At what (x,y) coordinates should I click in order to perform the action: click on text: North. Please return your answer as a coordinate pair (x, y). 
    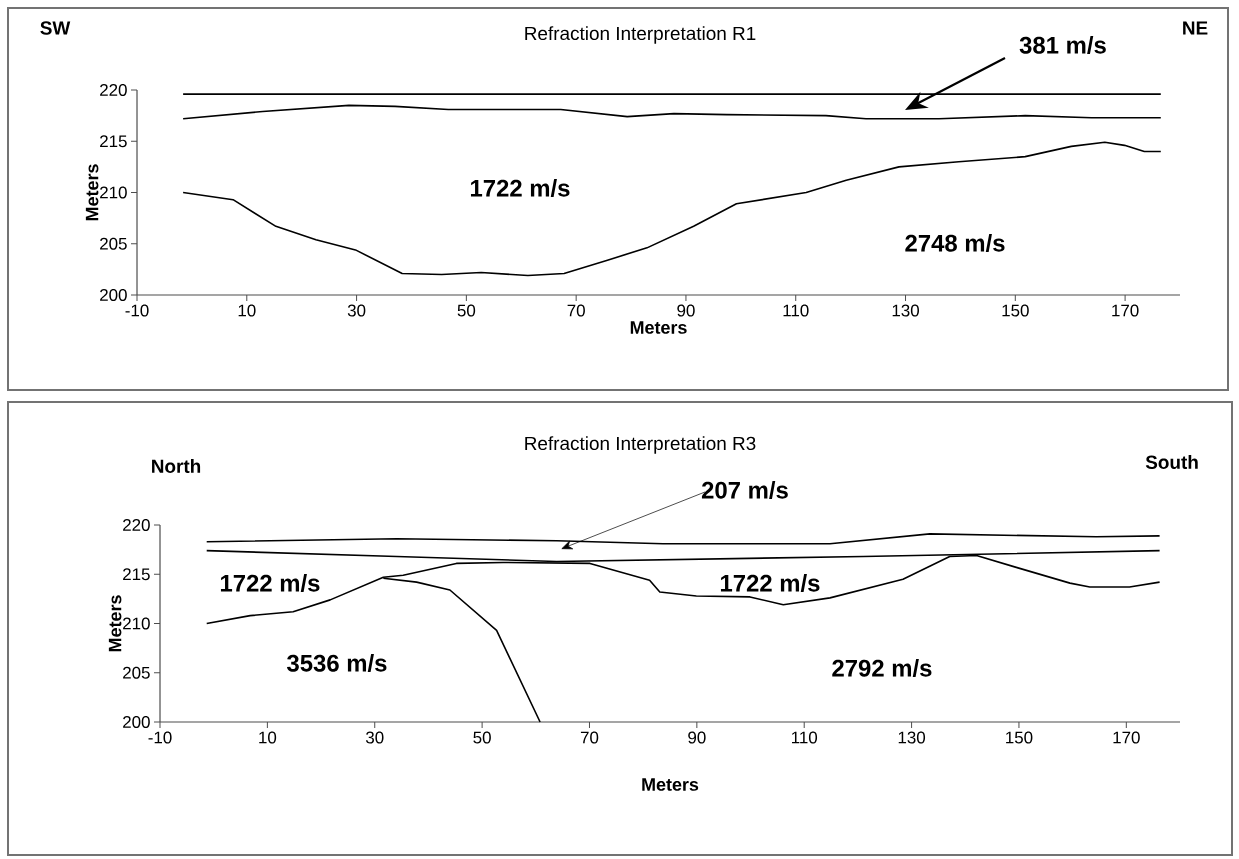
    Looking at the image, I should click on (176, 466).